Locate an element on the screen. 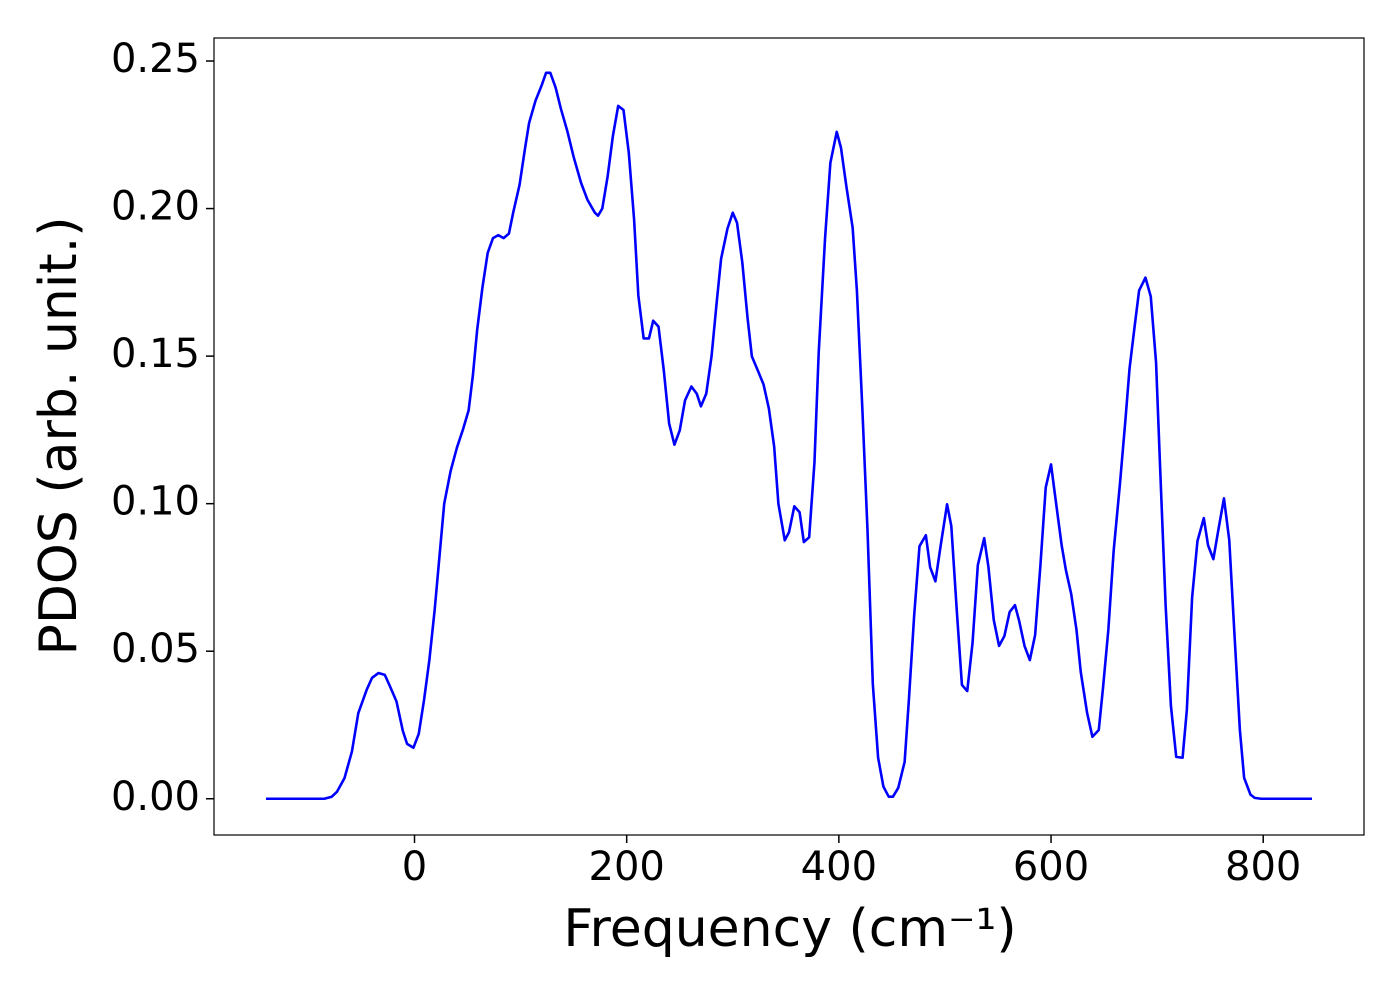 Image resolution: width=1400 pixels, height=1000 pixels. x-tick-label: 600 is located at coordinates (1051, 867).